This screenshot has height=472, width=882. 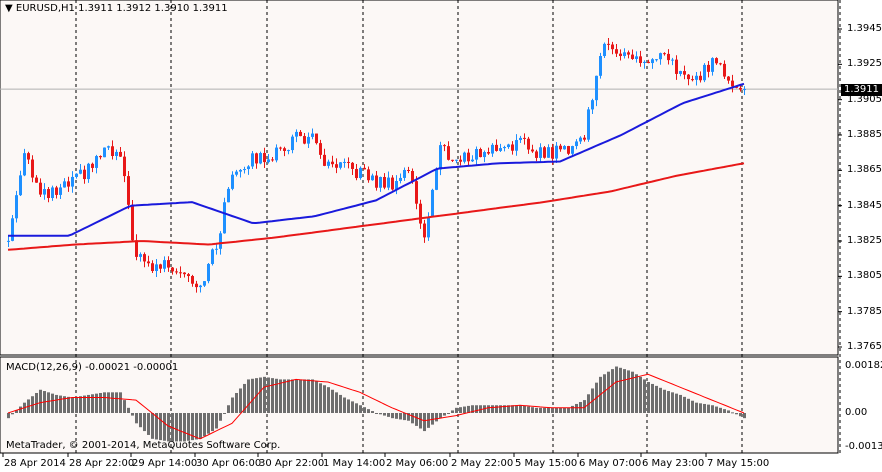 I want to click on ohlc-readout: 1.3911 1.3912 1.3910 1.3911, so click(x=153, y=8).